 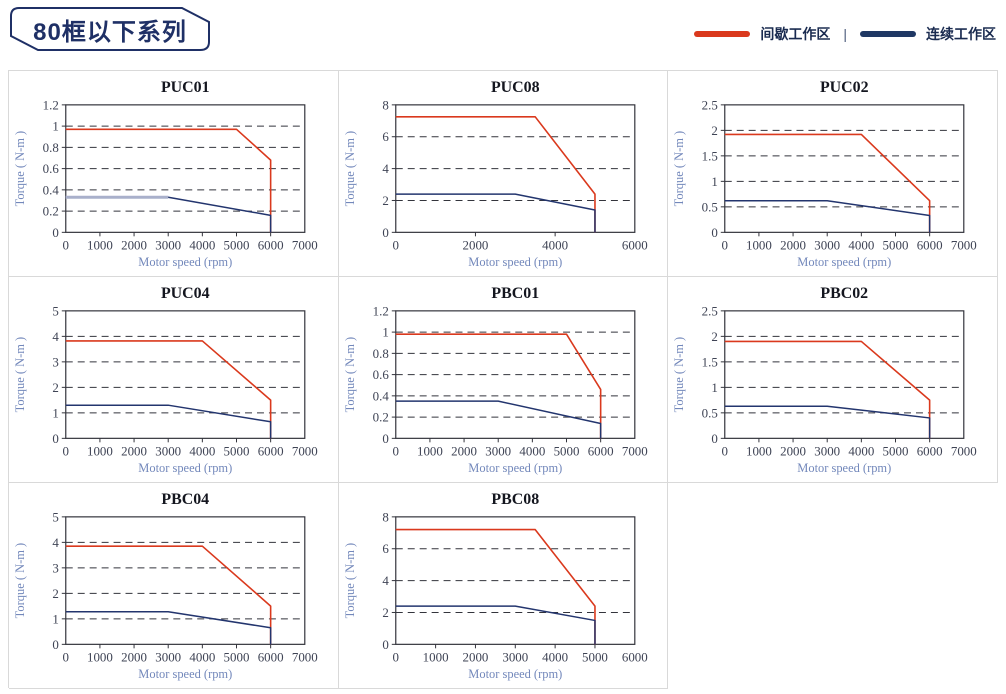 I want to click on legend-label-intermittent: 间歇工作区, so click(x=795, y=34).